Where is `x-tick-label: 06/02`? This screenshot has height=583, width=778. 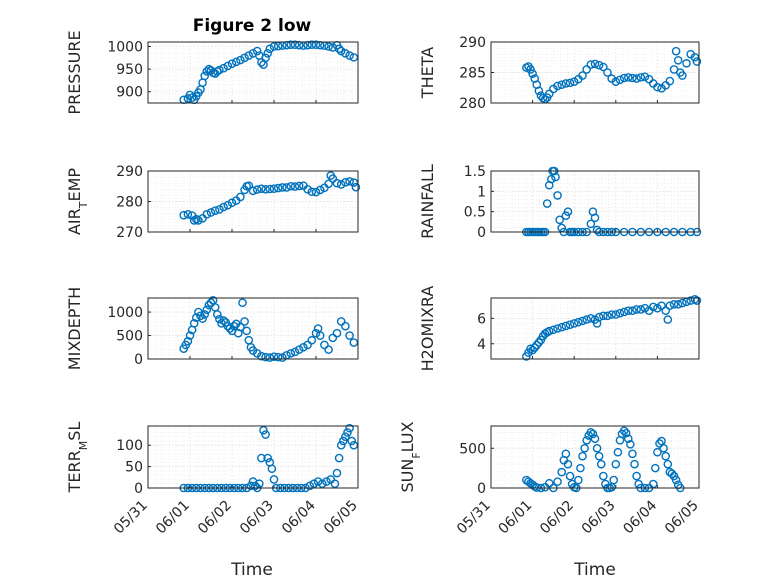 x-tick-label: 06/02 is located at coordinates (215, 518).